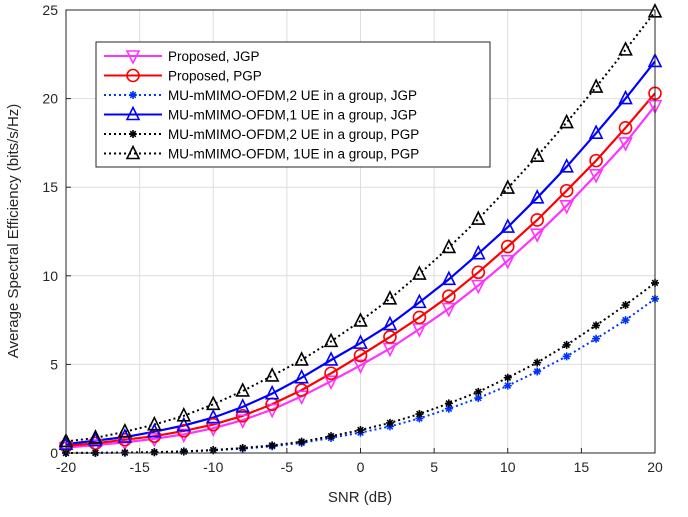  What do you see at coordinates (13, 231) in the screenshot?
I see `y-axis-label: Average Spectral Efficiency (bits/s/Hz)` at bounding box center [13, 231].